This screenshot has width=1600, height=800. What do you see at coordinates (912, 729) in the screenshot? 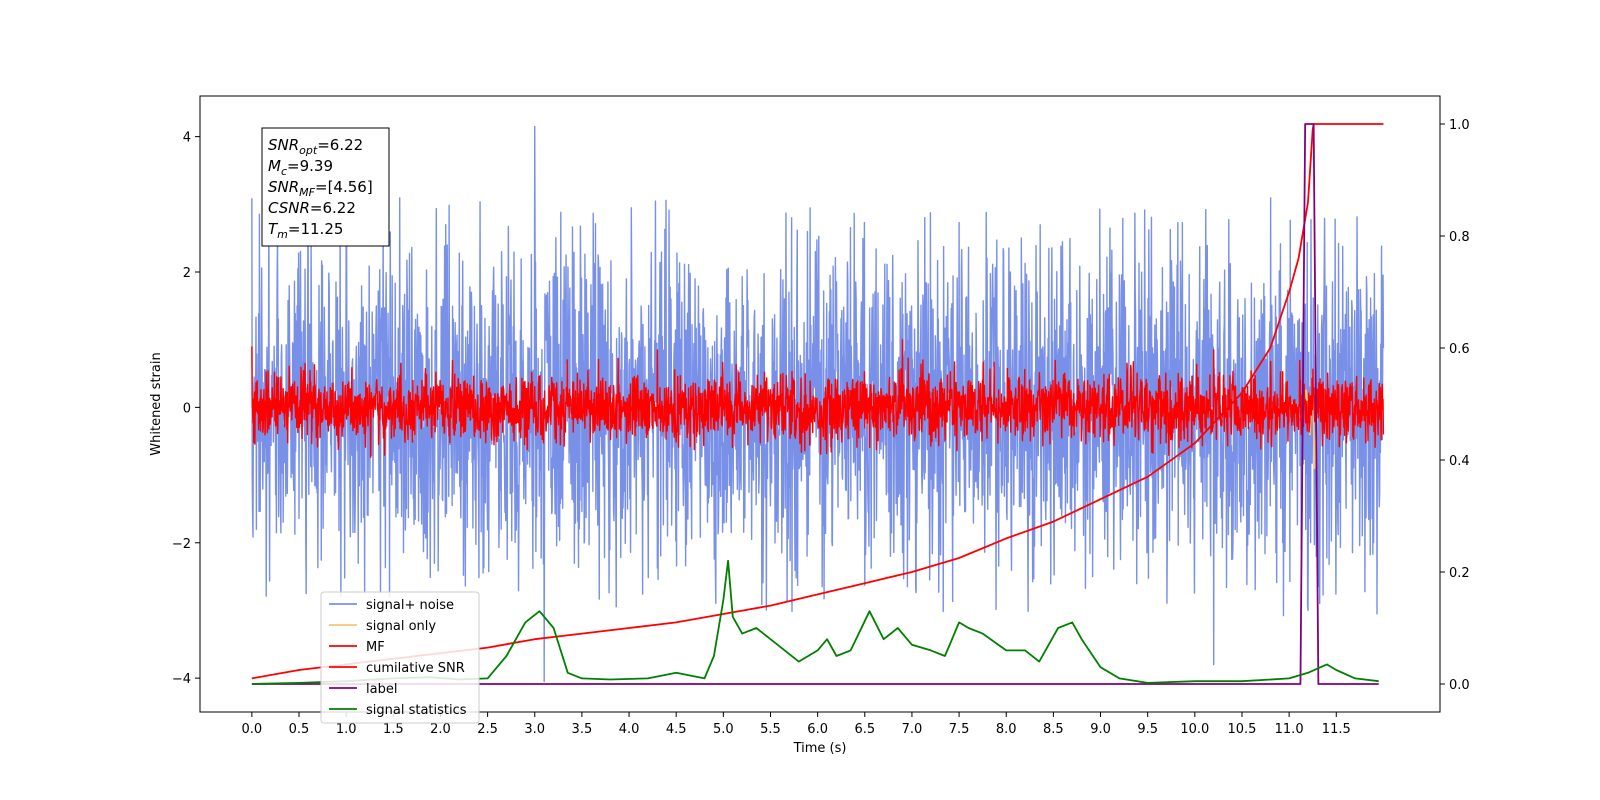
I see `x-tick-label: 7.0` at bounding box center [912, 729].